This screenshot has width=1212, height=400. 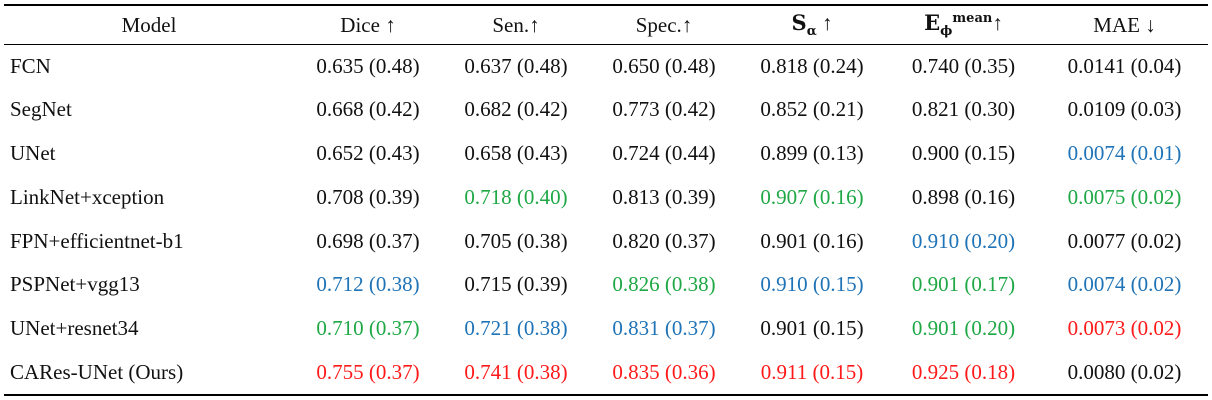 What do you see at coordinates (516, 24) in the screenshot?
I see `header-sen: Sen.↑` at bounding box center [516, 24].